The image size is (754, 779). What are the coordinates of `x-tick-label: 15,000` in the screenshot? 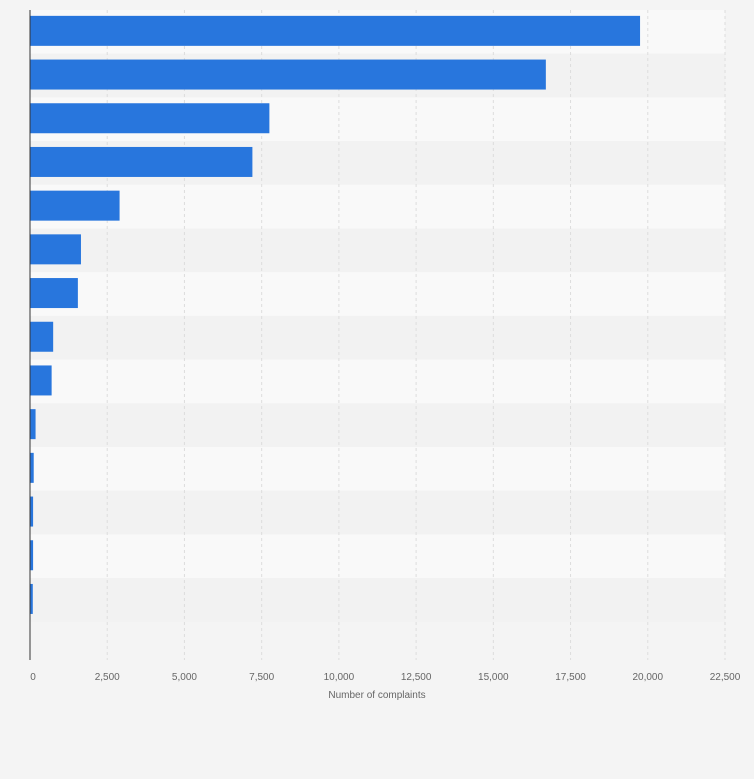 It's located at (493, 677).